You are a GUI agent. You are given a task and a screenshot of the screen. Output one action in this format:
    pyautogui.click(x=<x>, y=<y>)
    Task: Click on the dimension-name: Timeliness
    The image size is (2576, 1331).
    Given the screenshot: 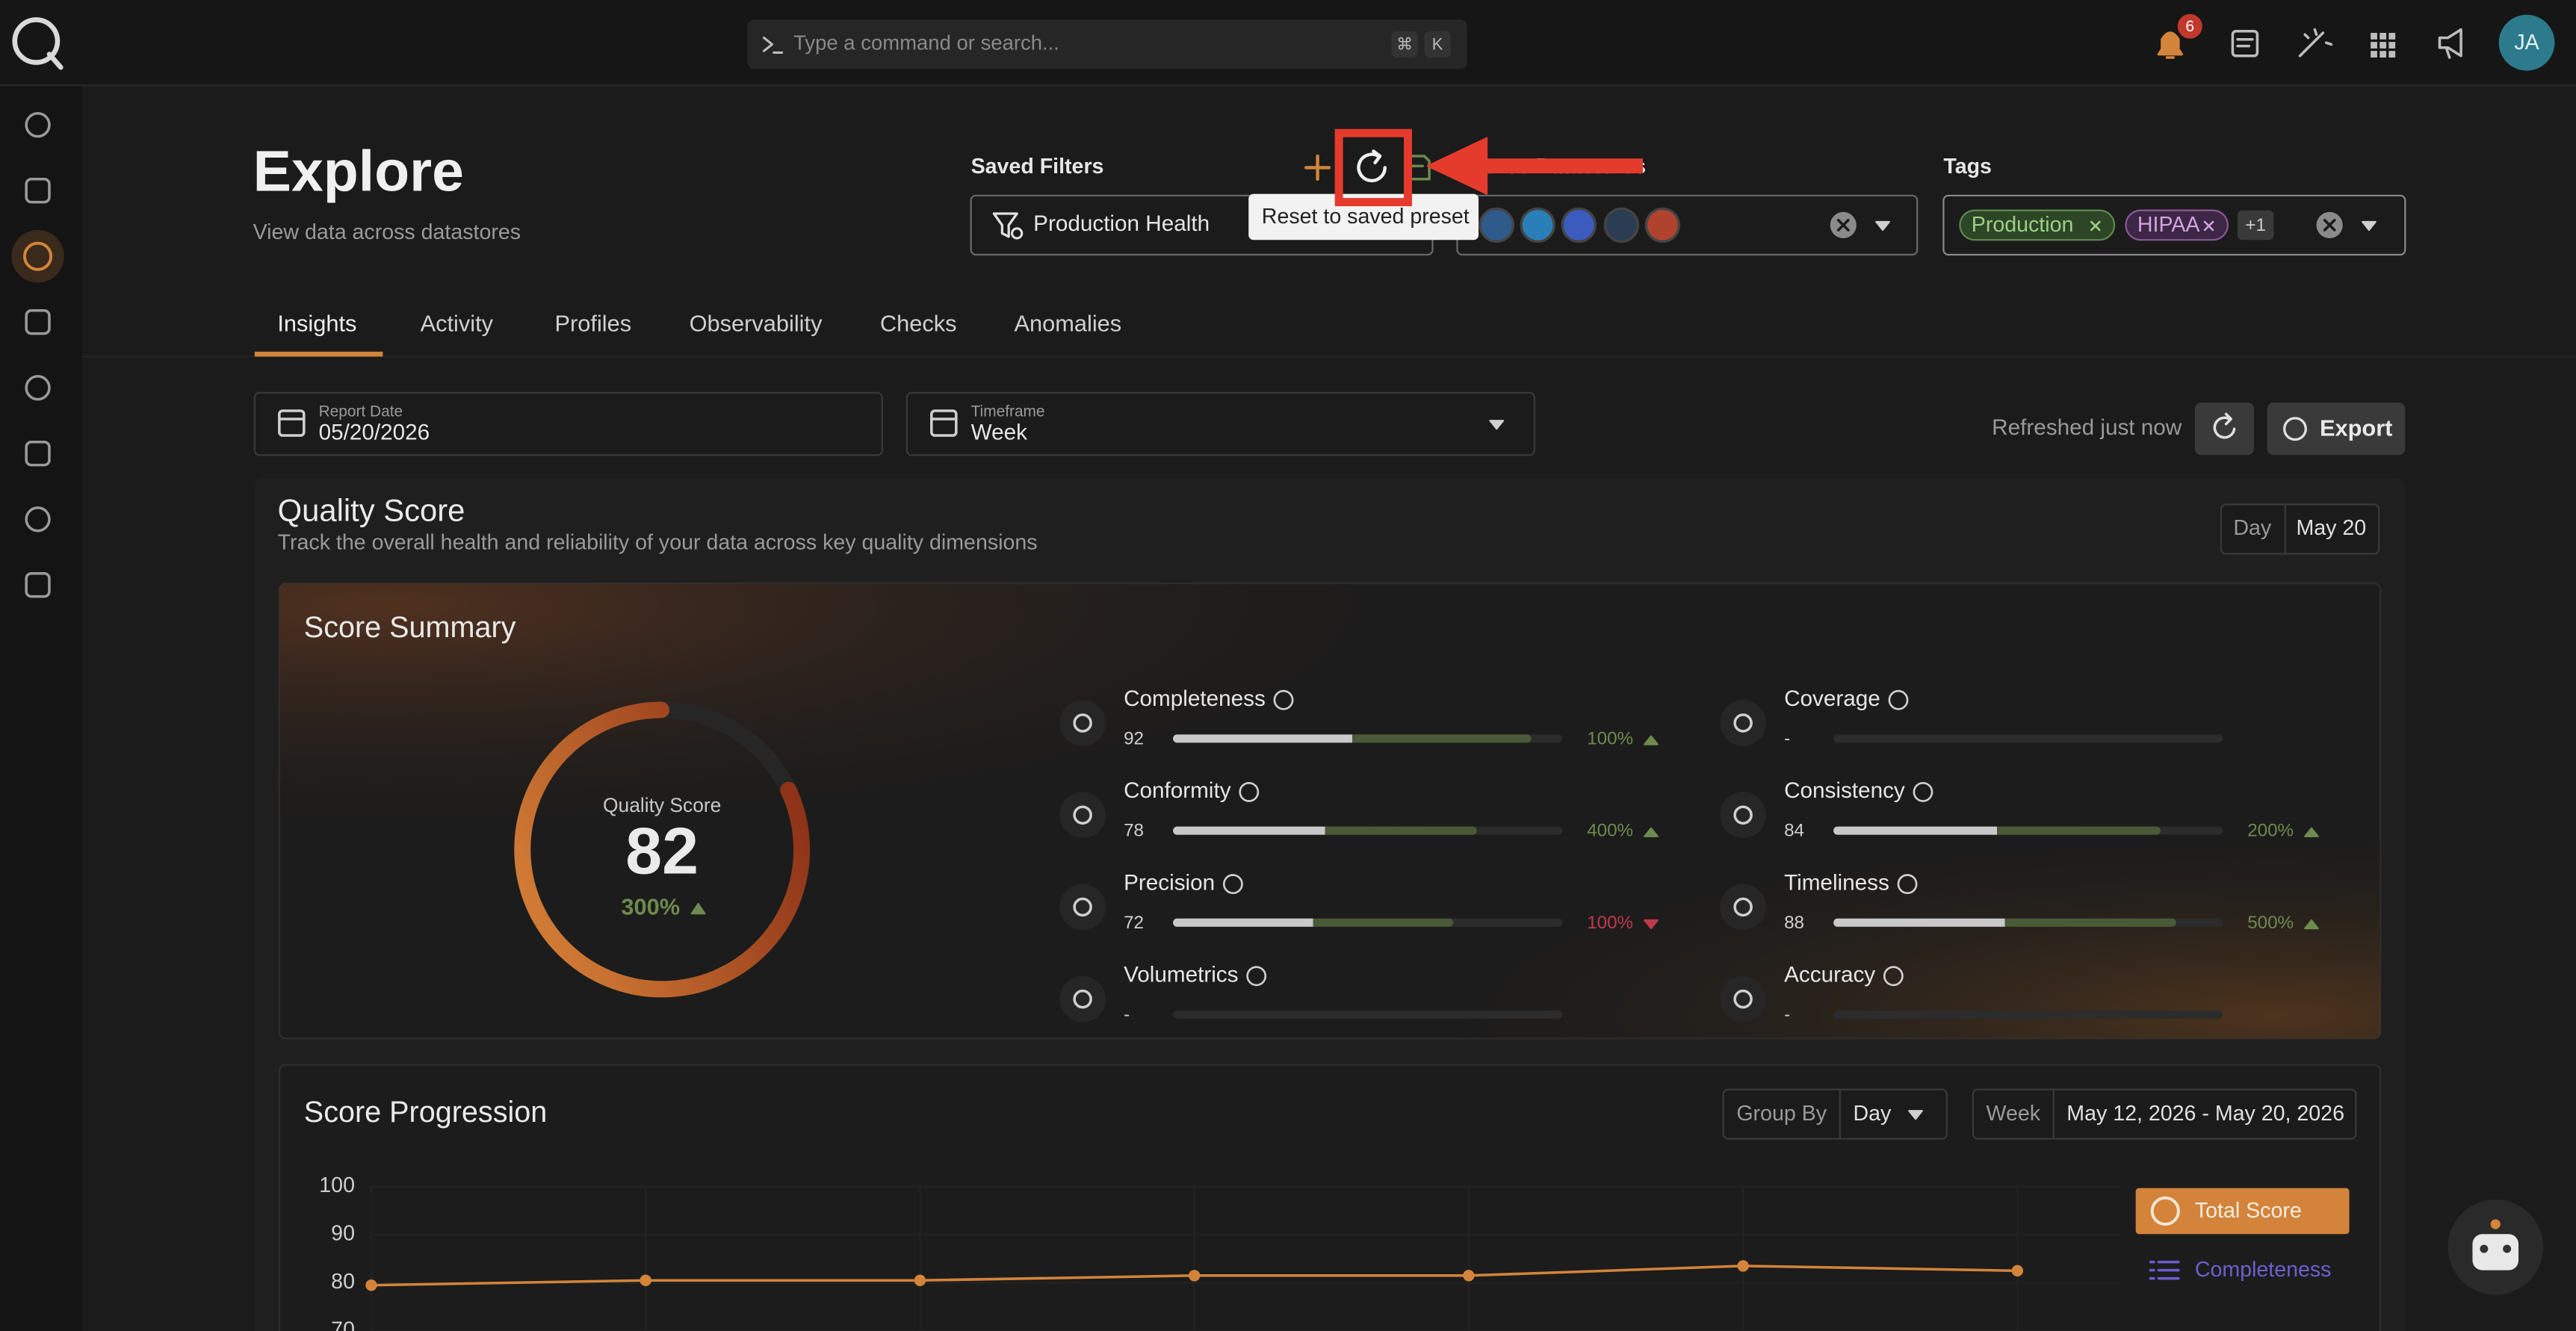 What is the action you would take?
    pyautogui.click(x=1836, y=882)
    